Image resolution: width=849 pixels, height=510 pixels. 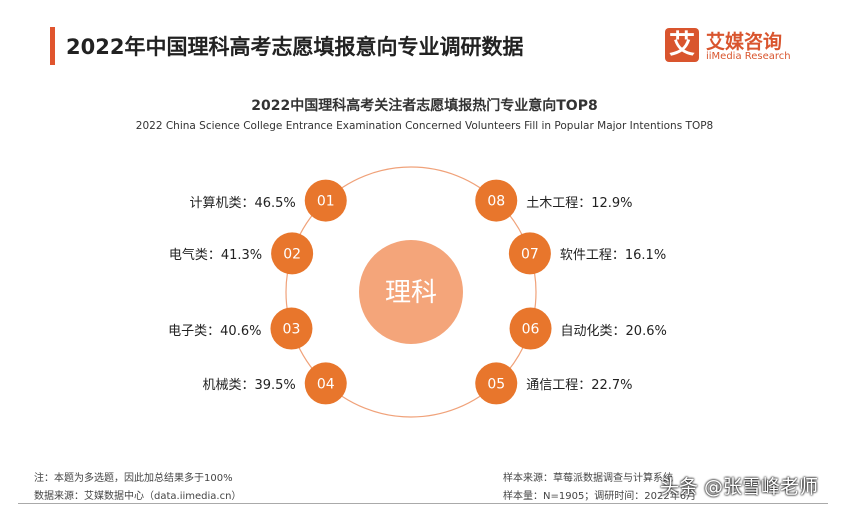 I want to click on logo-text: 艾媒咨询, so click(x=744, y=42).